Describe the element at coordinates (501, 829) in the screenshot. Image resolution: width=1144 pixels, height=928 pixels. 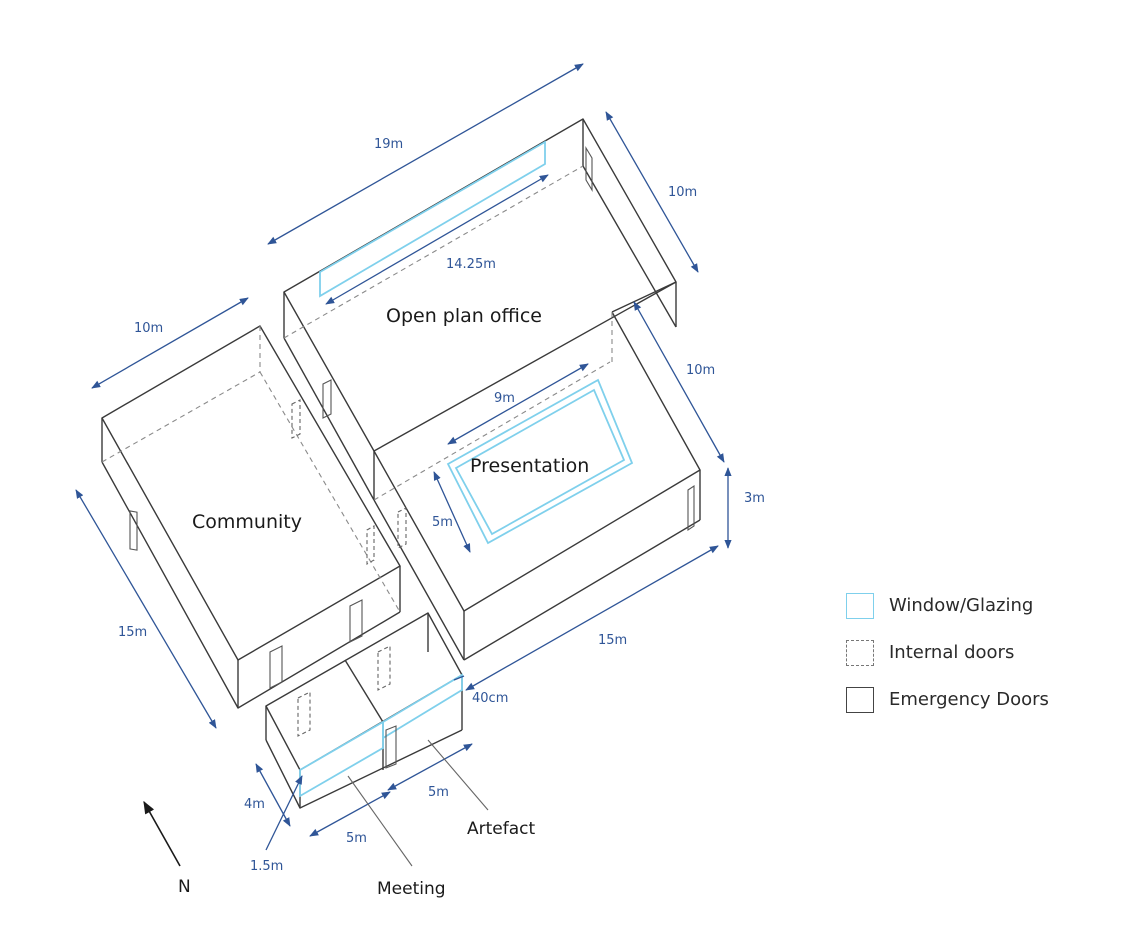
I see `label-artefact: Artefact` at that location.